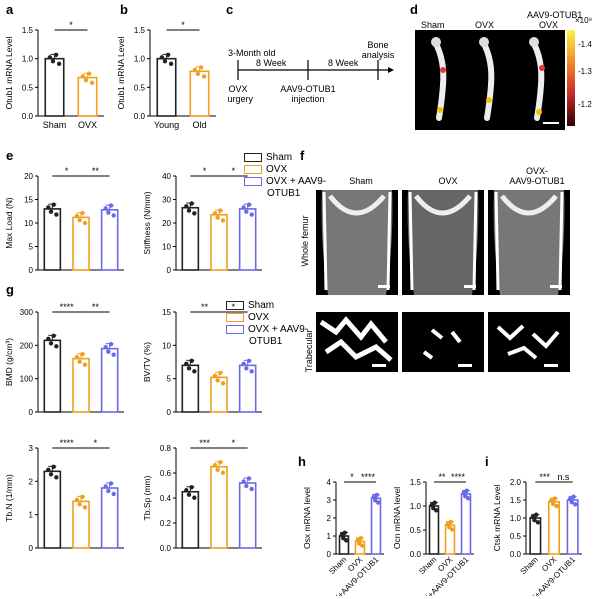 This screenshot has height=599, width=600. What do you see at coordinates (585, 71) in the screenshot?
I see `colorbar-tick-2: -1.3` at bounding box center [585, 71].